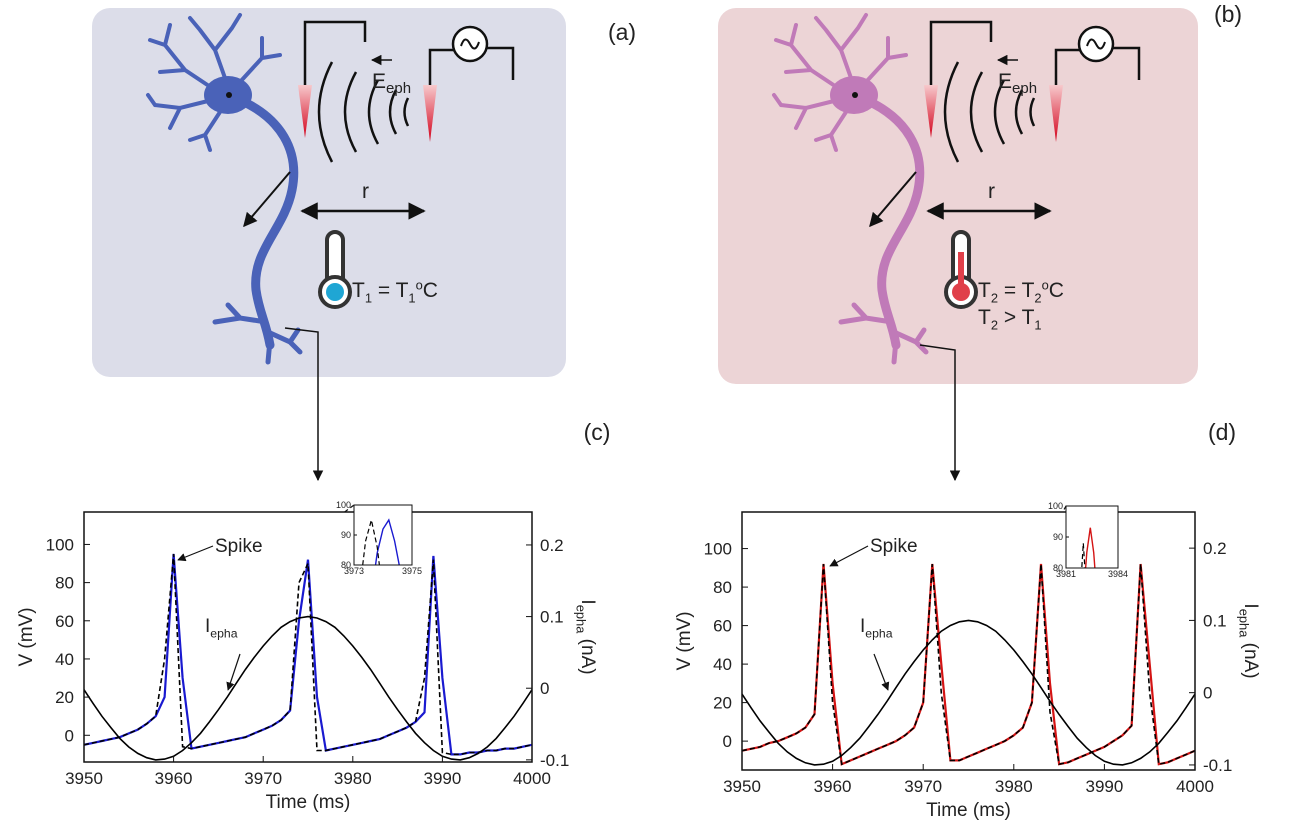 The image size is (1295, 837). Describe the element at coordinates (395, 291) in the screenshot. I see `temperature-label: T1 = T1oC` at that location.